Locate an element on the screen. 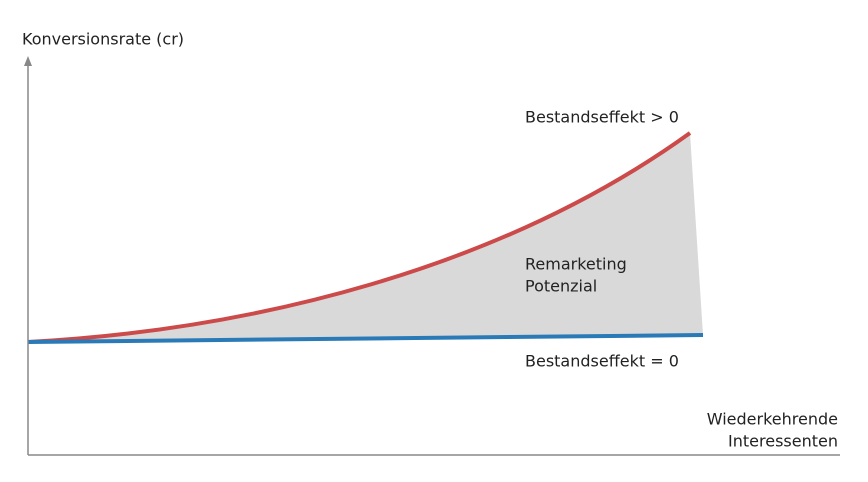 The image size is (868, 482). x-axis-label: Interessenten is located at coordinates (783, 441).